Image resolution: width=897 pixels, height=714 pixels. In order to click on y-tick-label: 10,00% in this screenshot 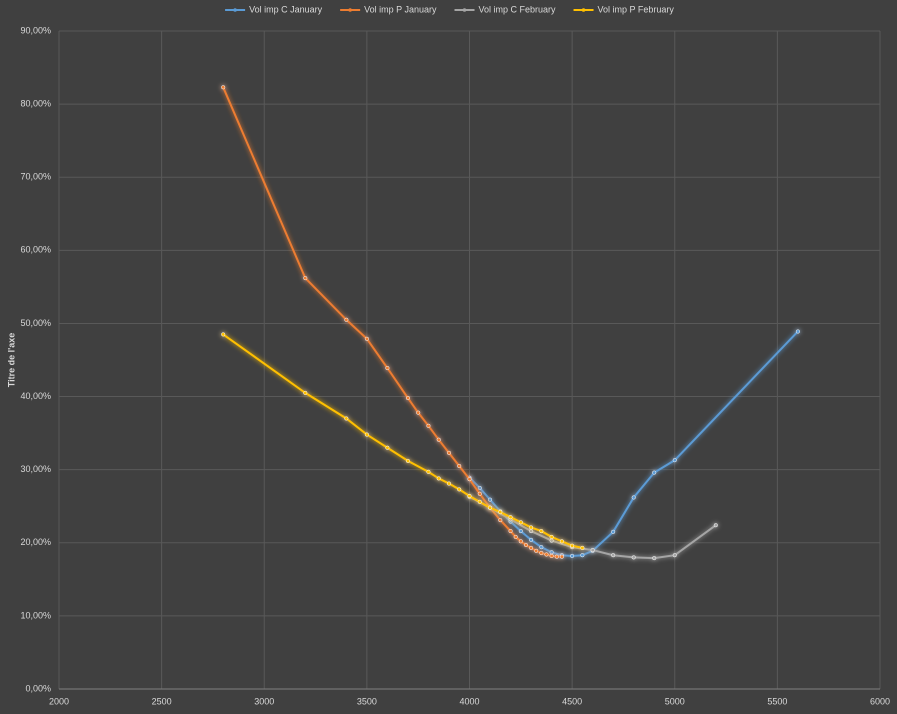, I will do `click(35, 615)`.